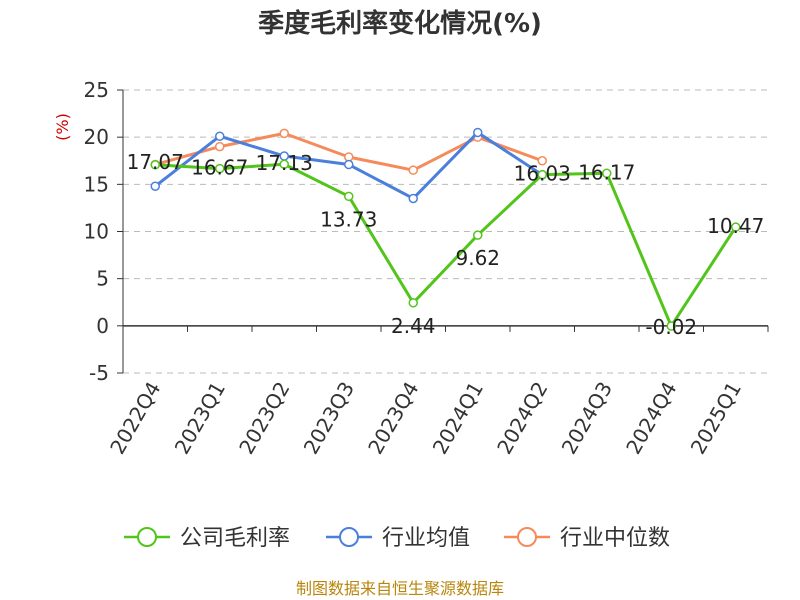  I want to click on legend-item: 公司毛利率, so click(207, 538).